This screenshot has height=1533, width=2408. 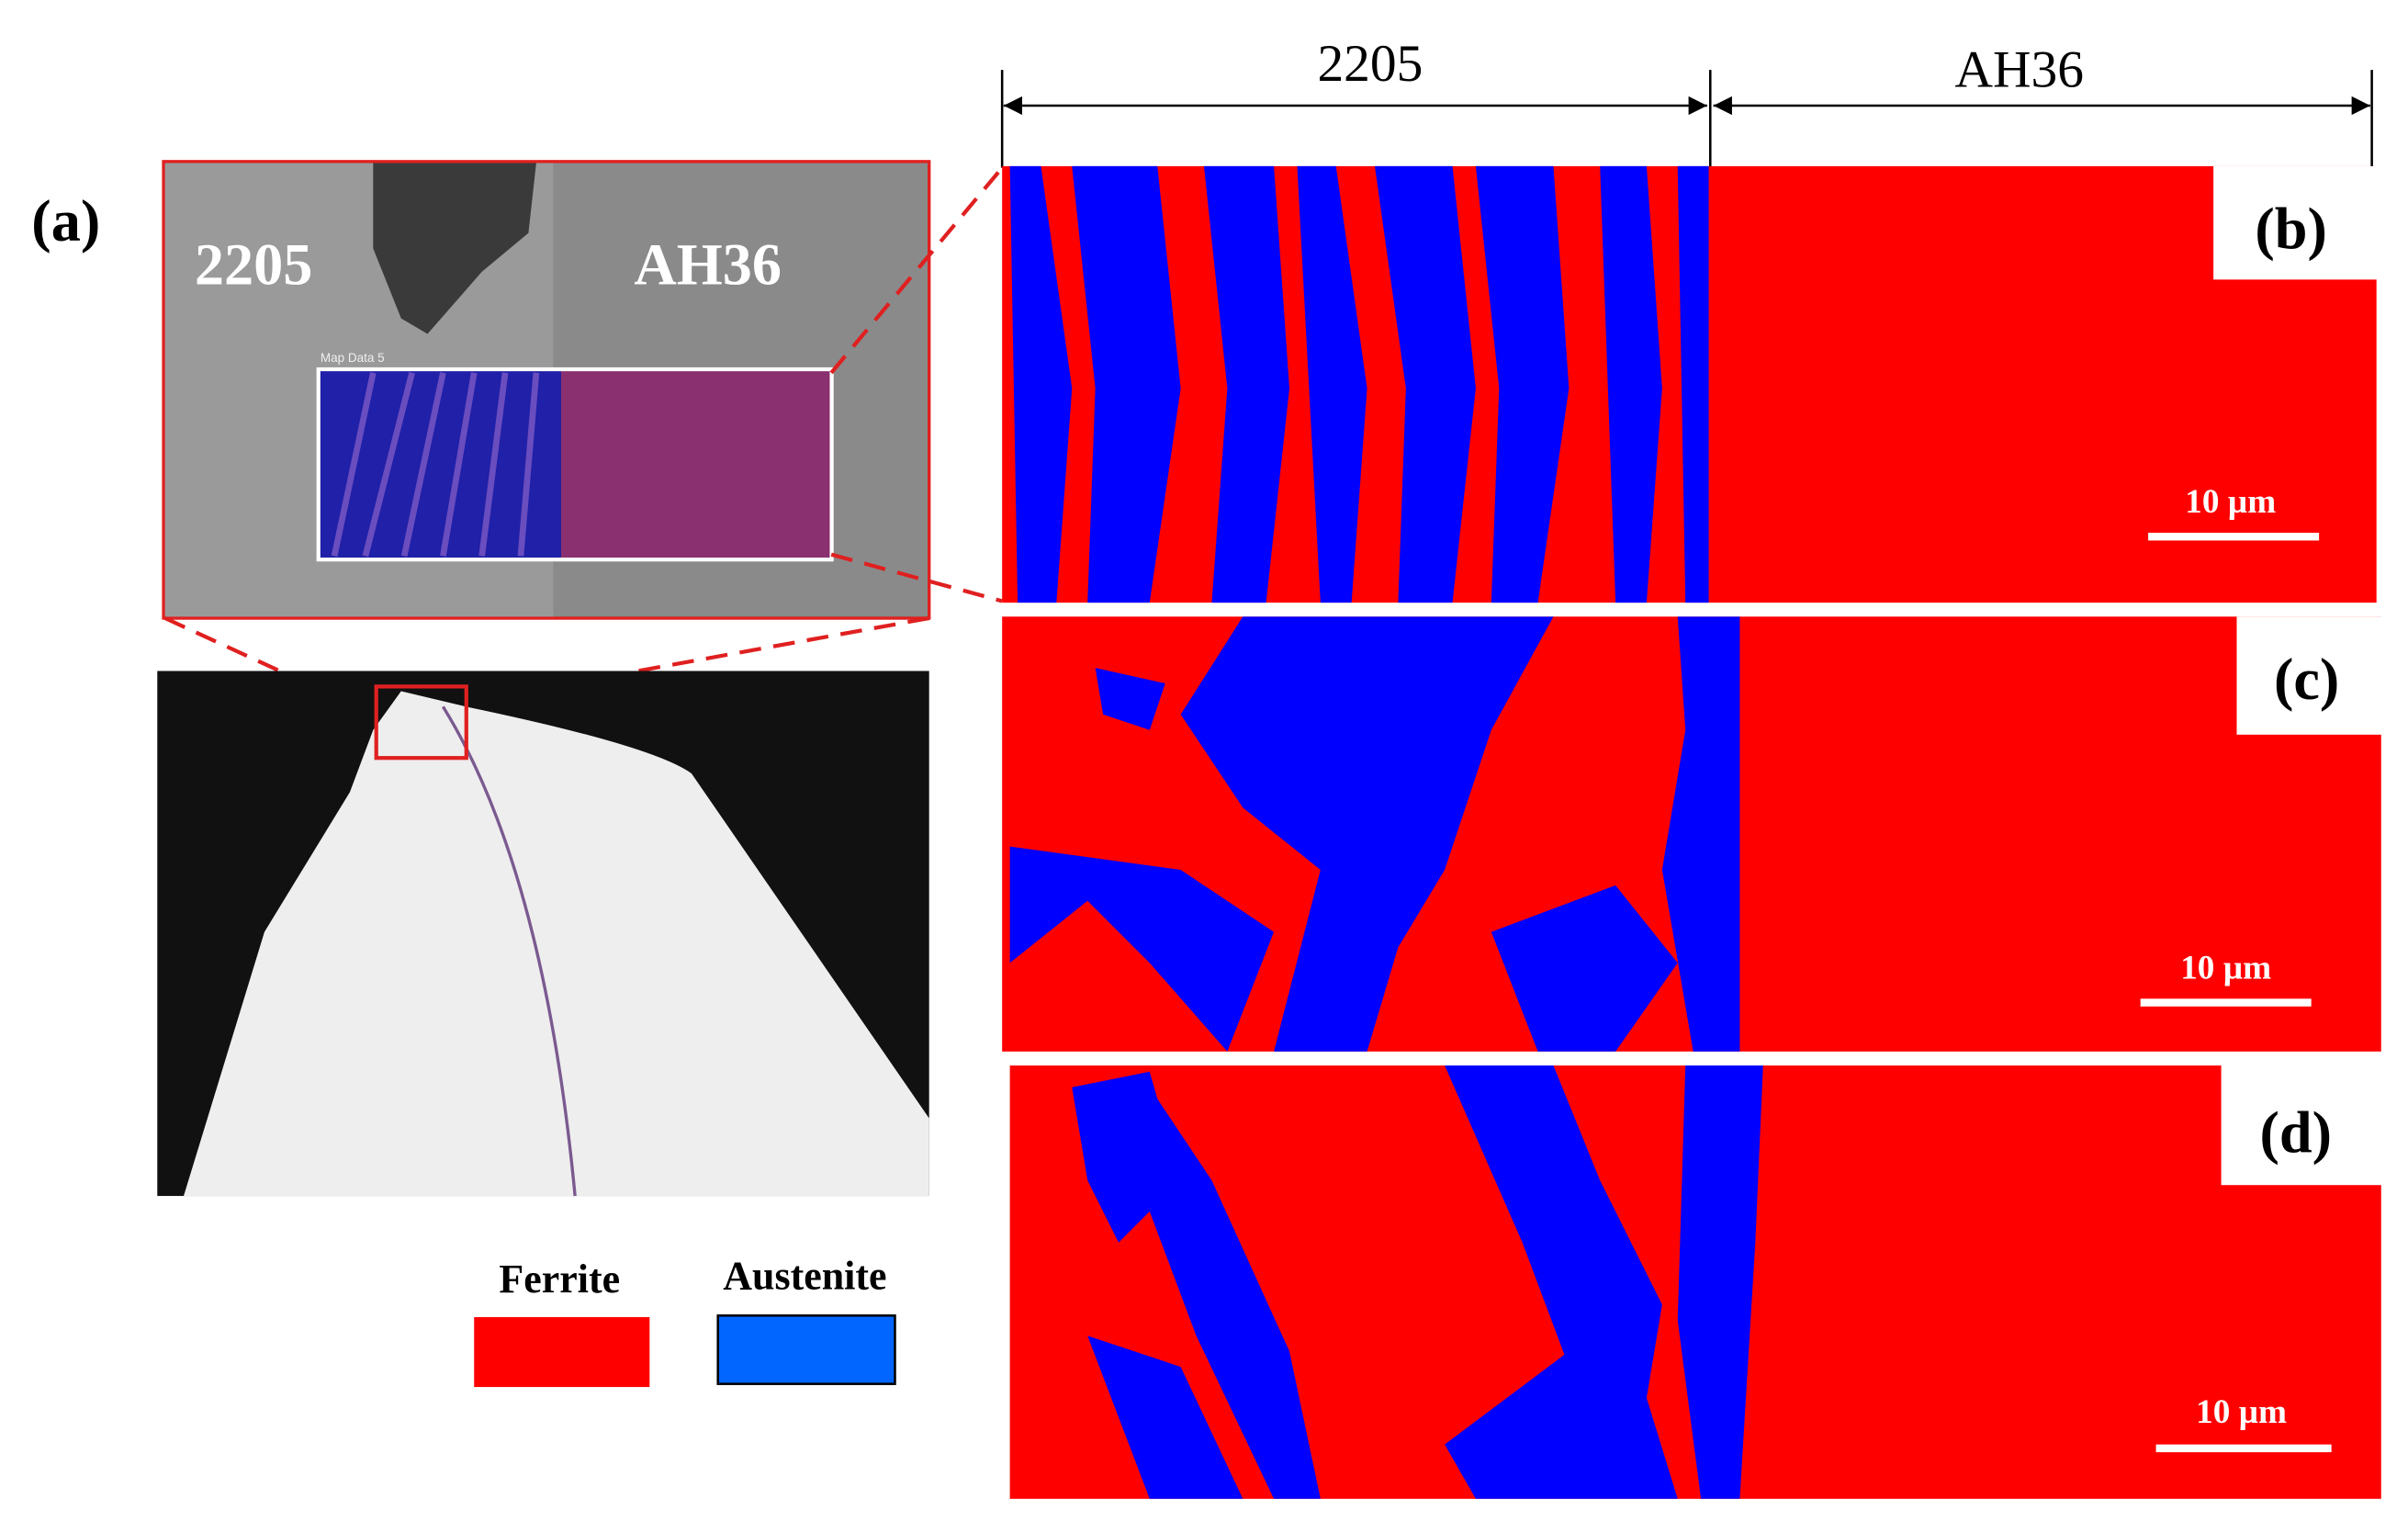 What do you see at coordinates (353, 358) in the screenshot?
I see `map-label: Map Data 5` at bounding box center [353, 358].